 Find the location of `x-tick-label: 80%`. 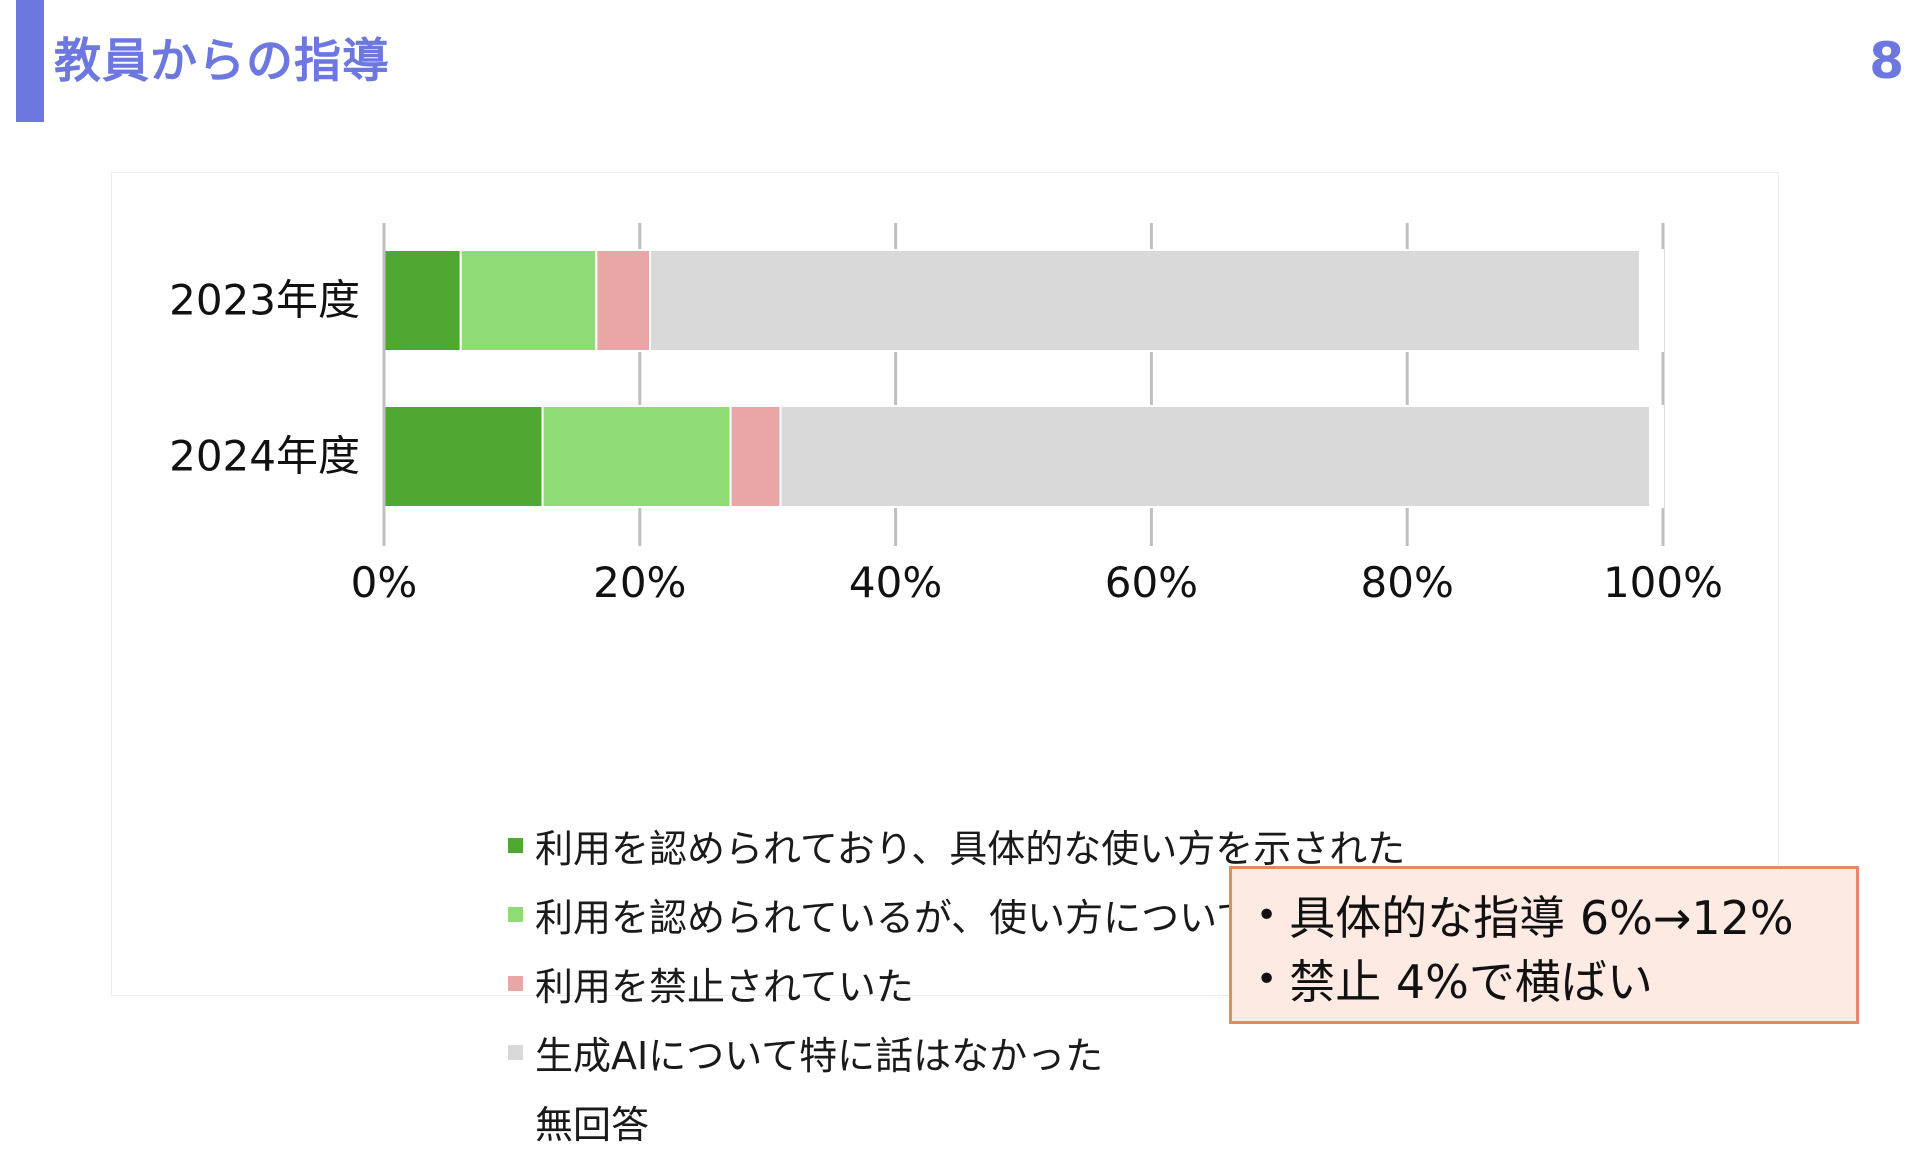

x-tick-label: 80% is located at coordinates (1407, 582).